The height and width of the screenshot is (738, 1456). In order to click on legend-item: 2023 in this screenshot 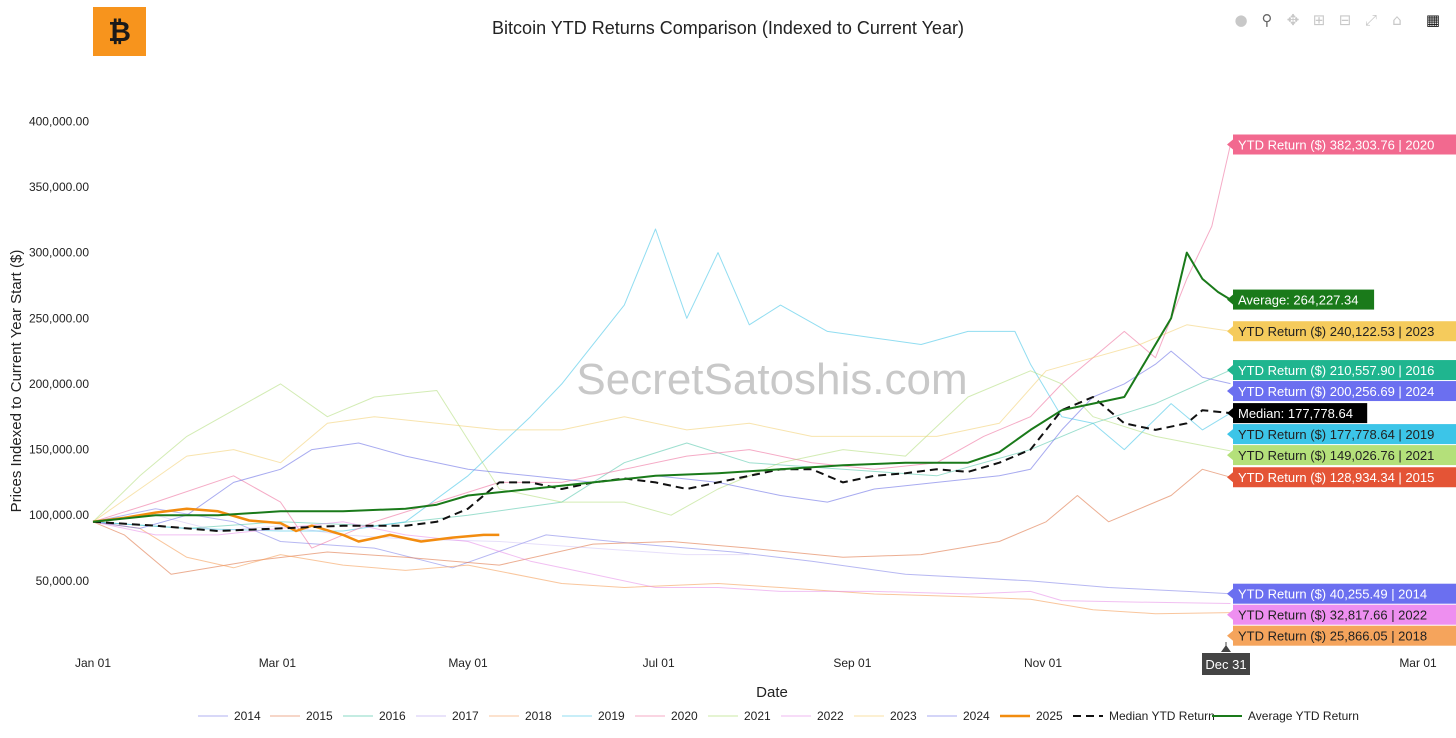, I will do `click(885, 716)`.